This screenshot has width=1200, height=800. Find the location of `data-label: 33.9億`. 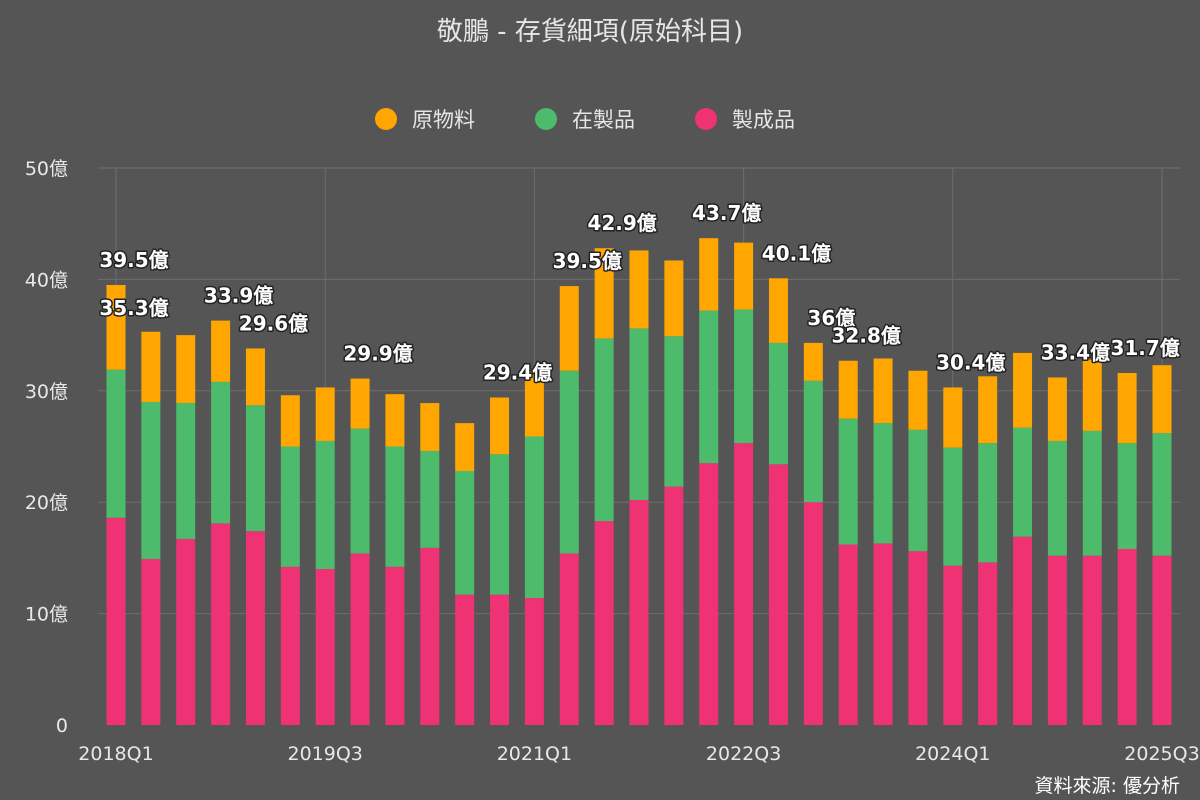

data-label: 33.9億 is located at coordinates (238, 296).